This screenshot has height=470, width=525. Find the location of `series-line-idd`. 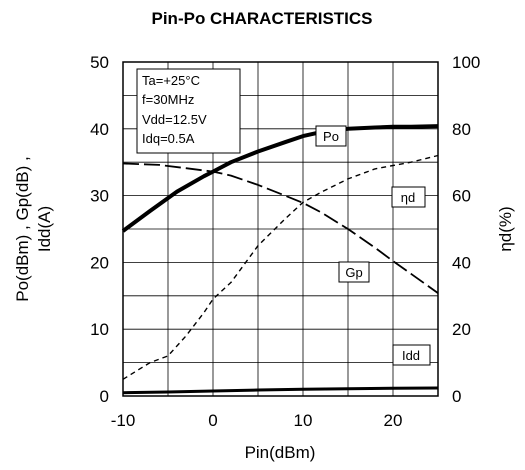

series-line-idd is located at coordinates (280, 390).